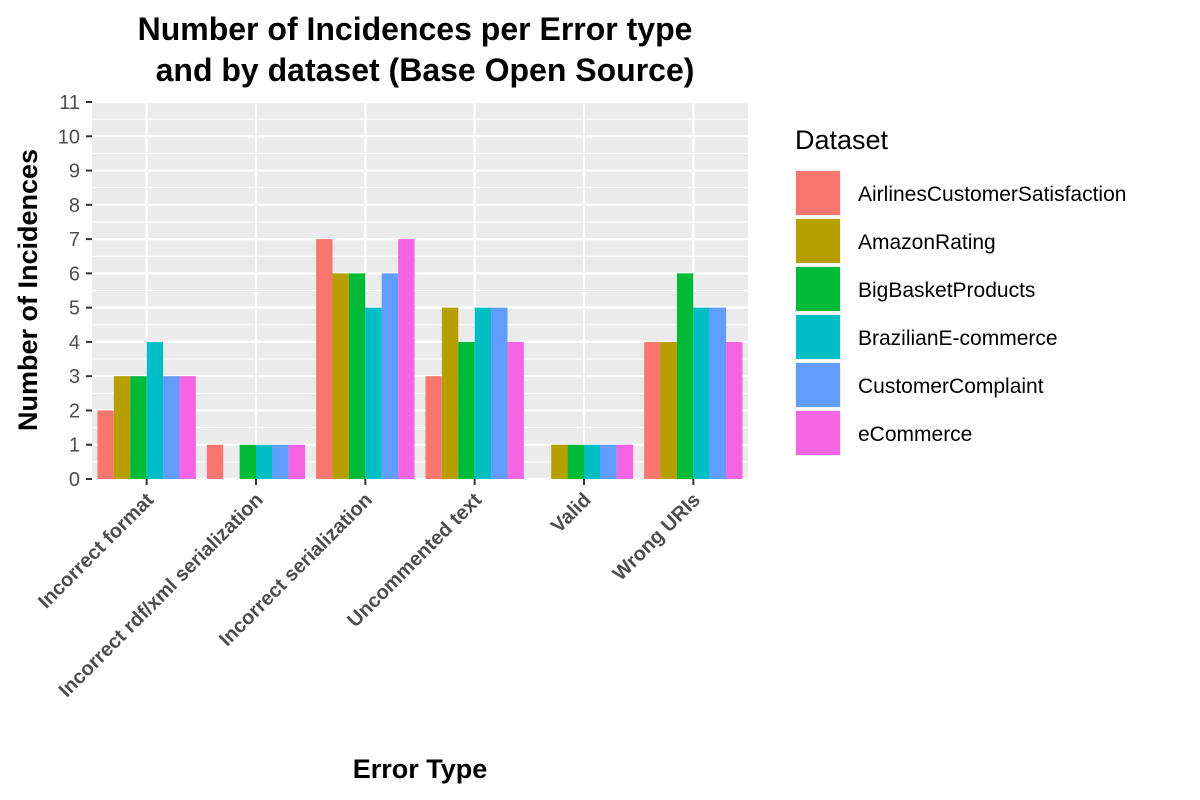 The image size is (1200, 800). Describe the element at coordinates (28, 290) in the screenshot. I see `y-axis-title: Number of Incidences` at that location.